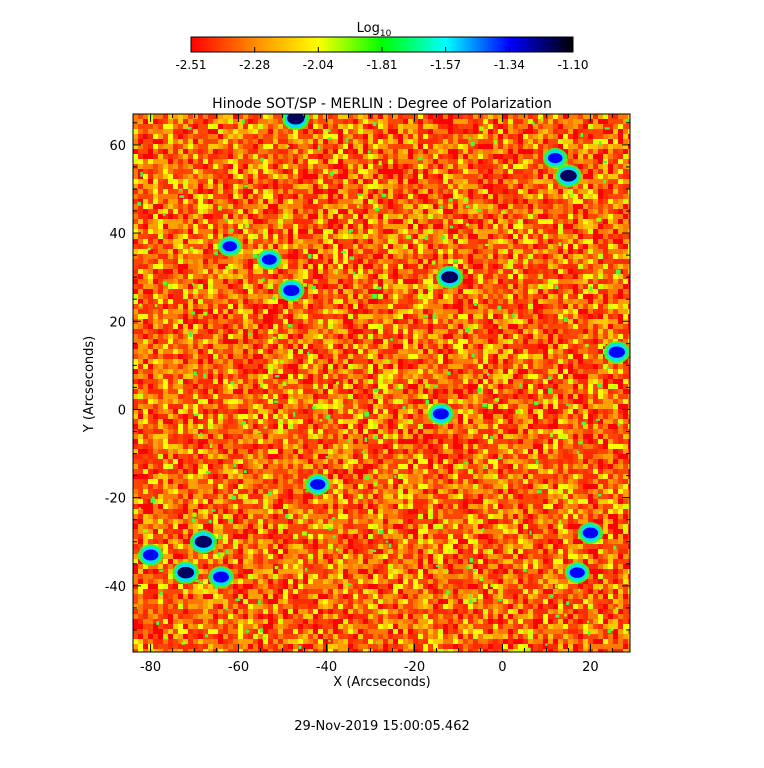  What do you see at coordinates (89, 384) in the screenshot?
I see `y-axis-label: Y (Arcseconds)` at bounding box center [89, 384].